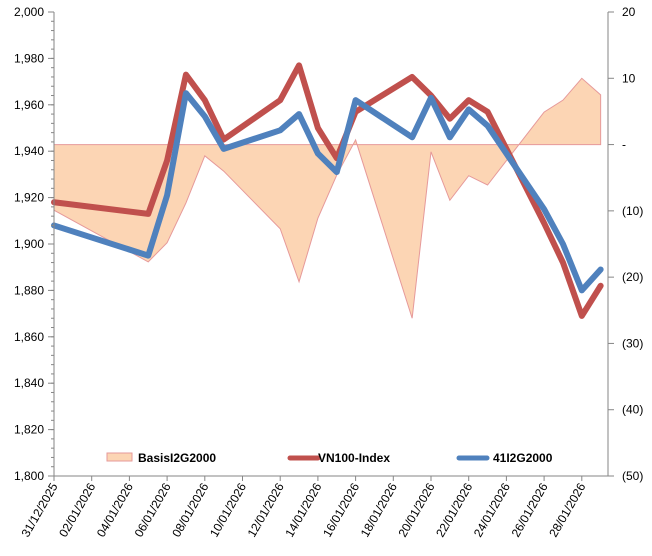 The image size is (652, 556). I want to click on right-tick-label: (10), so click(632, 211).